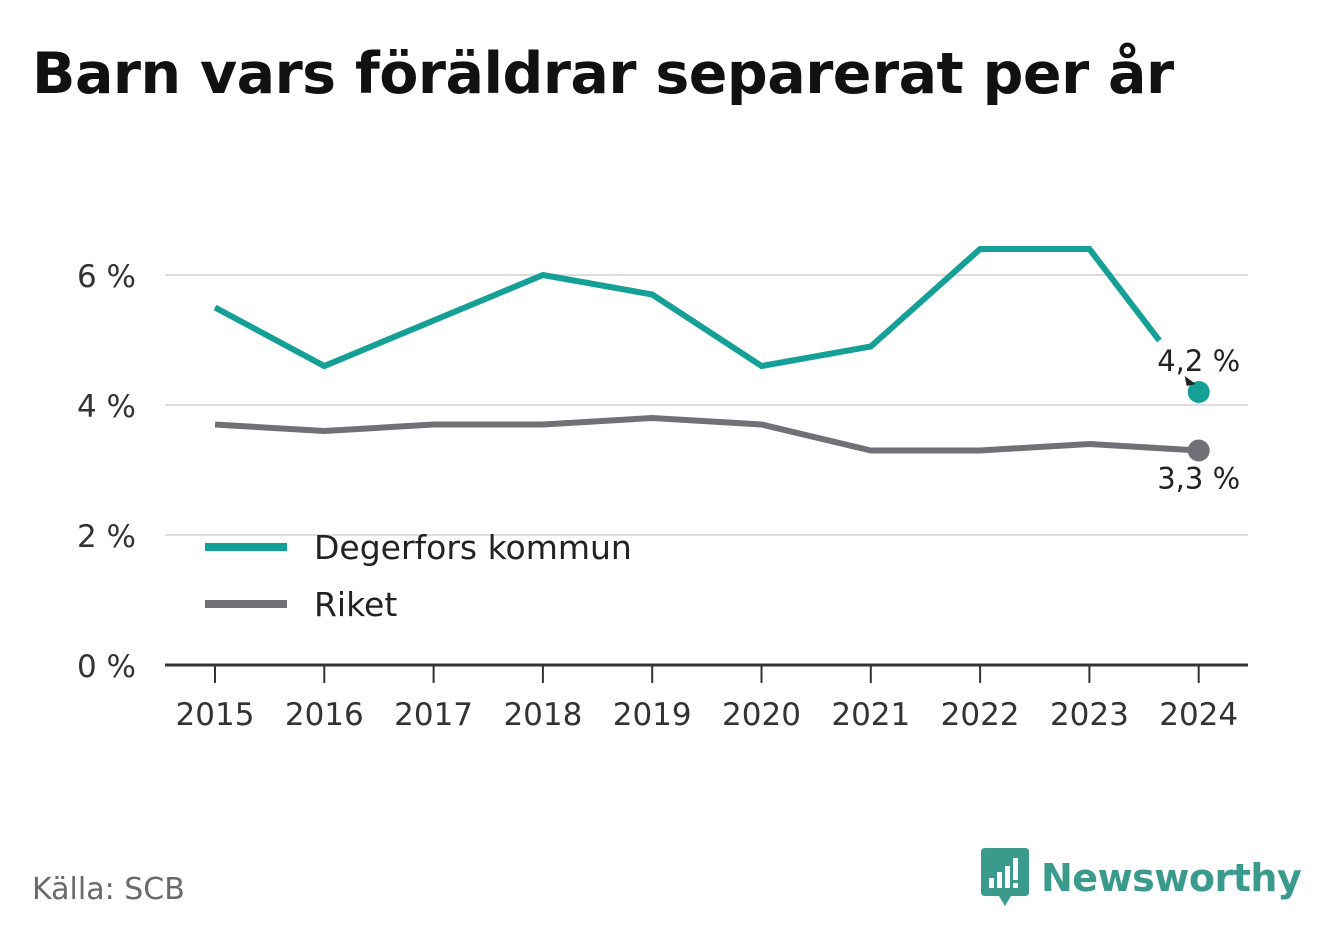  Describe the element at coordinates (324, 715) in the screenshot. I see `x-tick-label: 2016` at that location.